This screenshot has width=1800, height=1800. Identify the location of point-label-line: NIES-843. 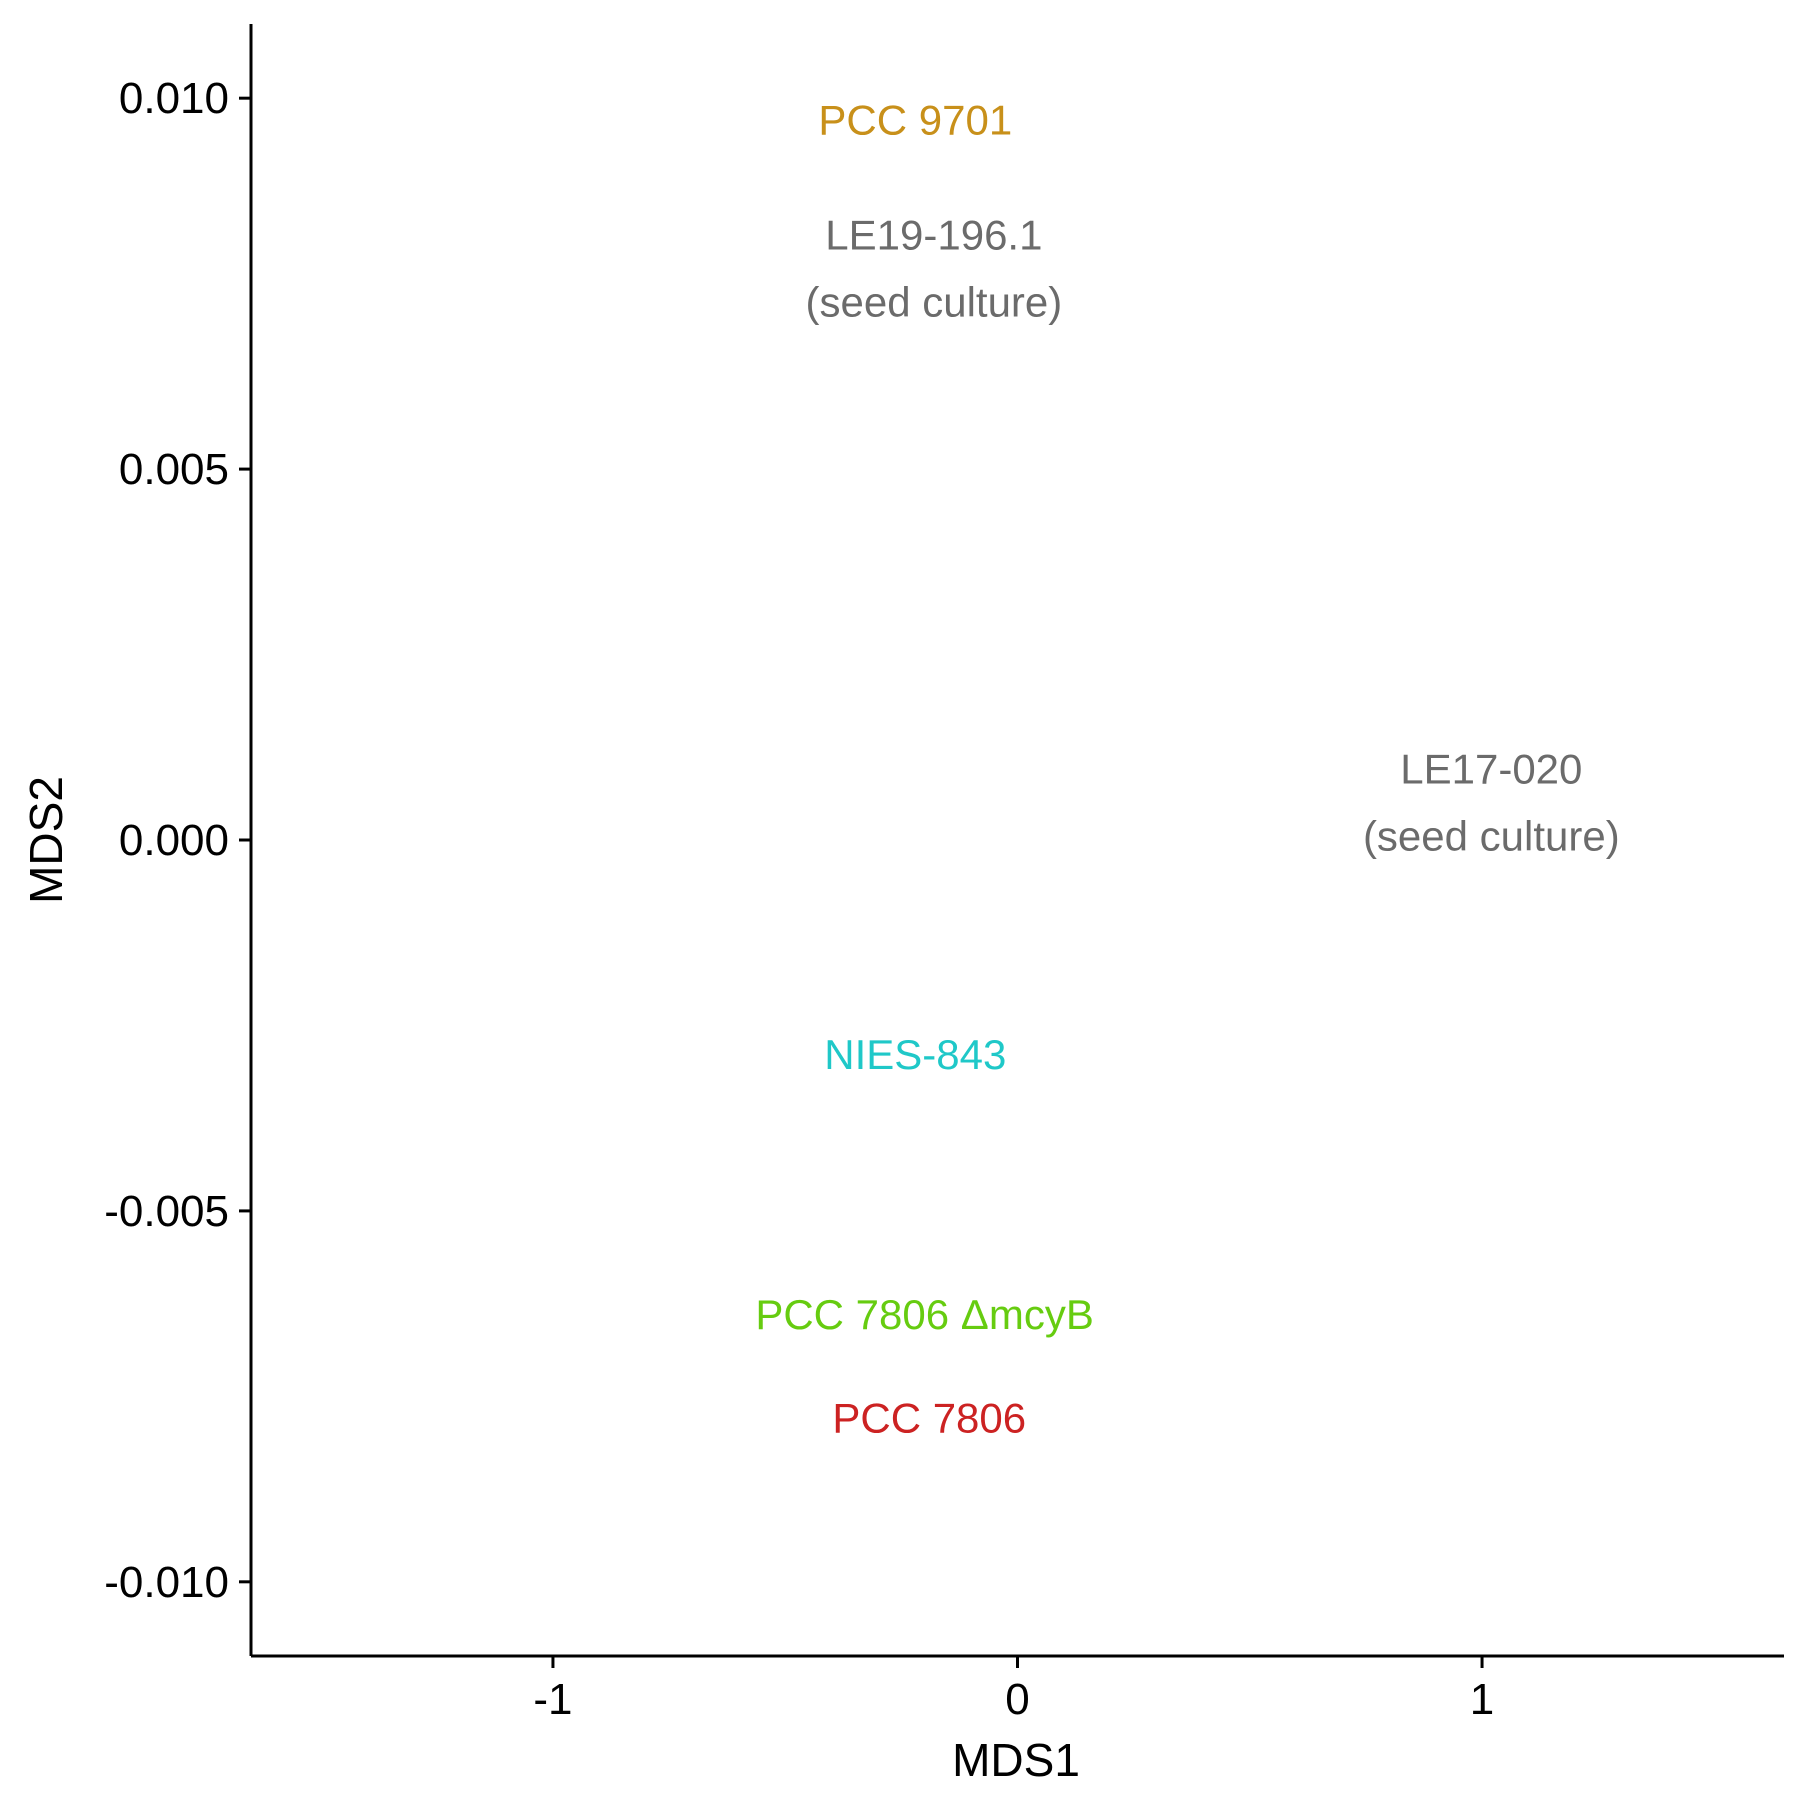
(915, 1054).